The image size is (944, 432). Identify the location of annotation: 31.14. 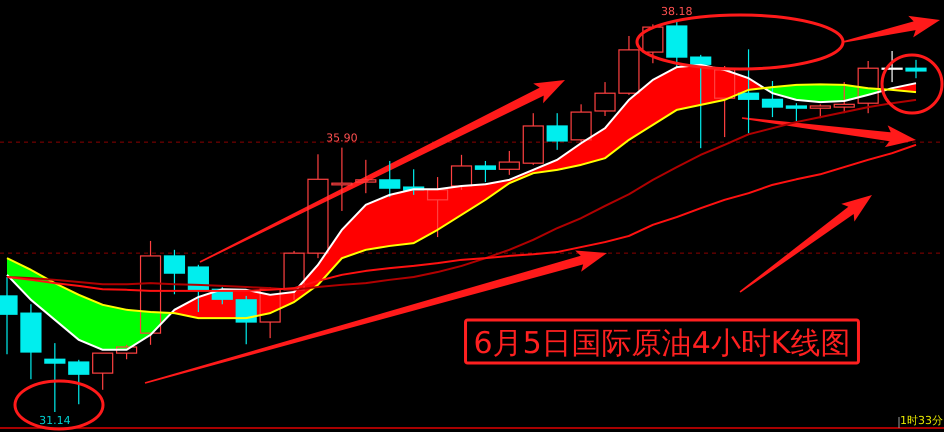
(55, 420).